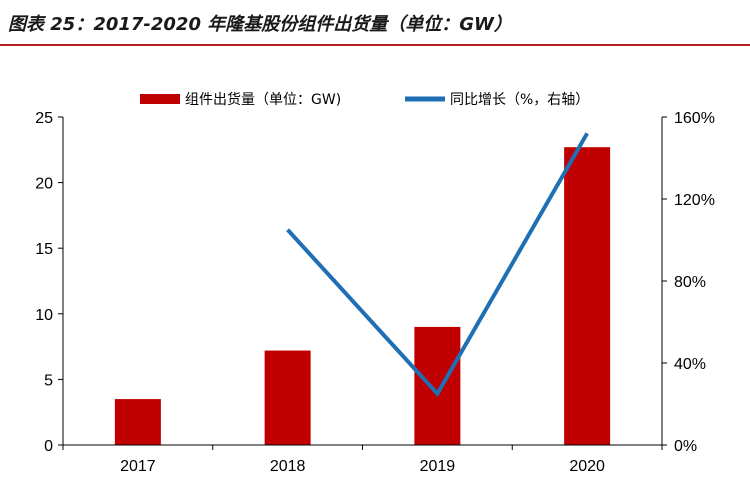  Describe the element at coordinates (694, 118) in the screenshot. I see `y-right-tick-160%: 160%` at that location.